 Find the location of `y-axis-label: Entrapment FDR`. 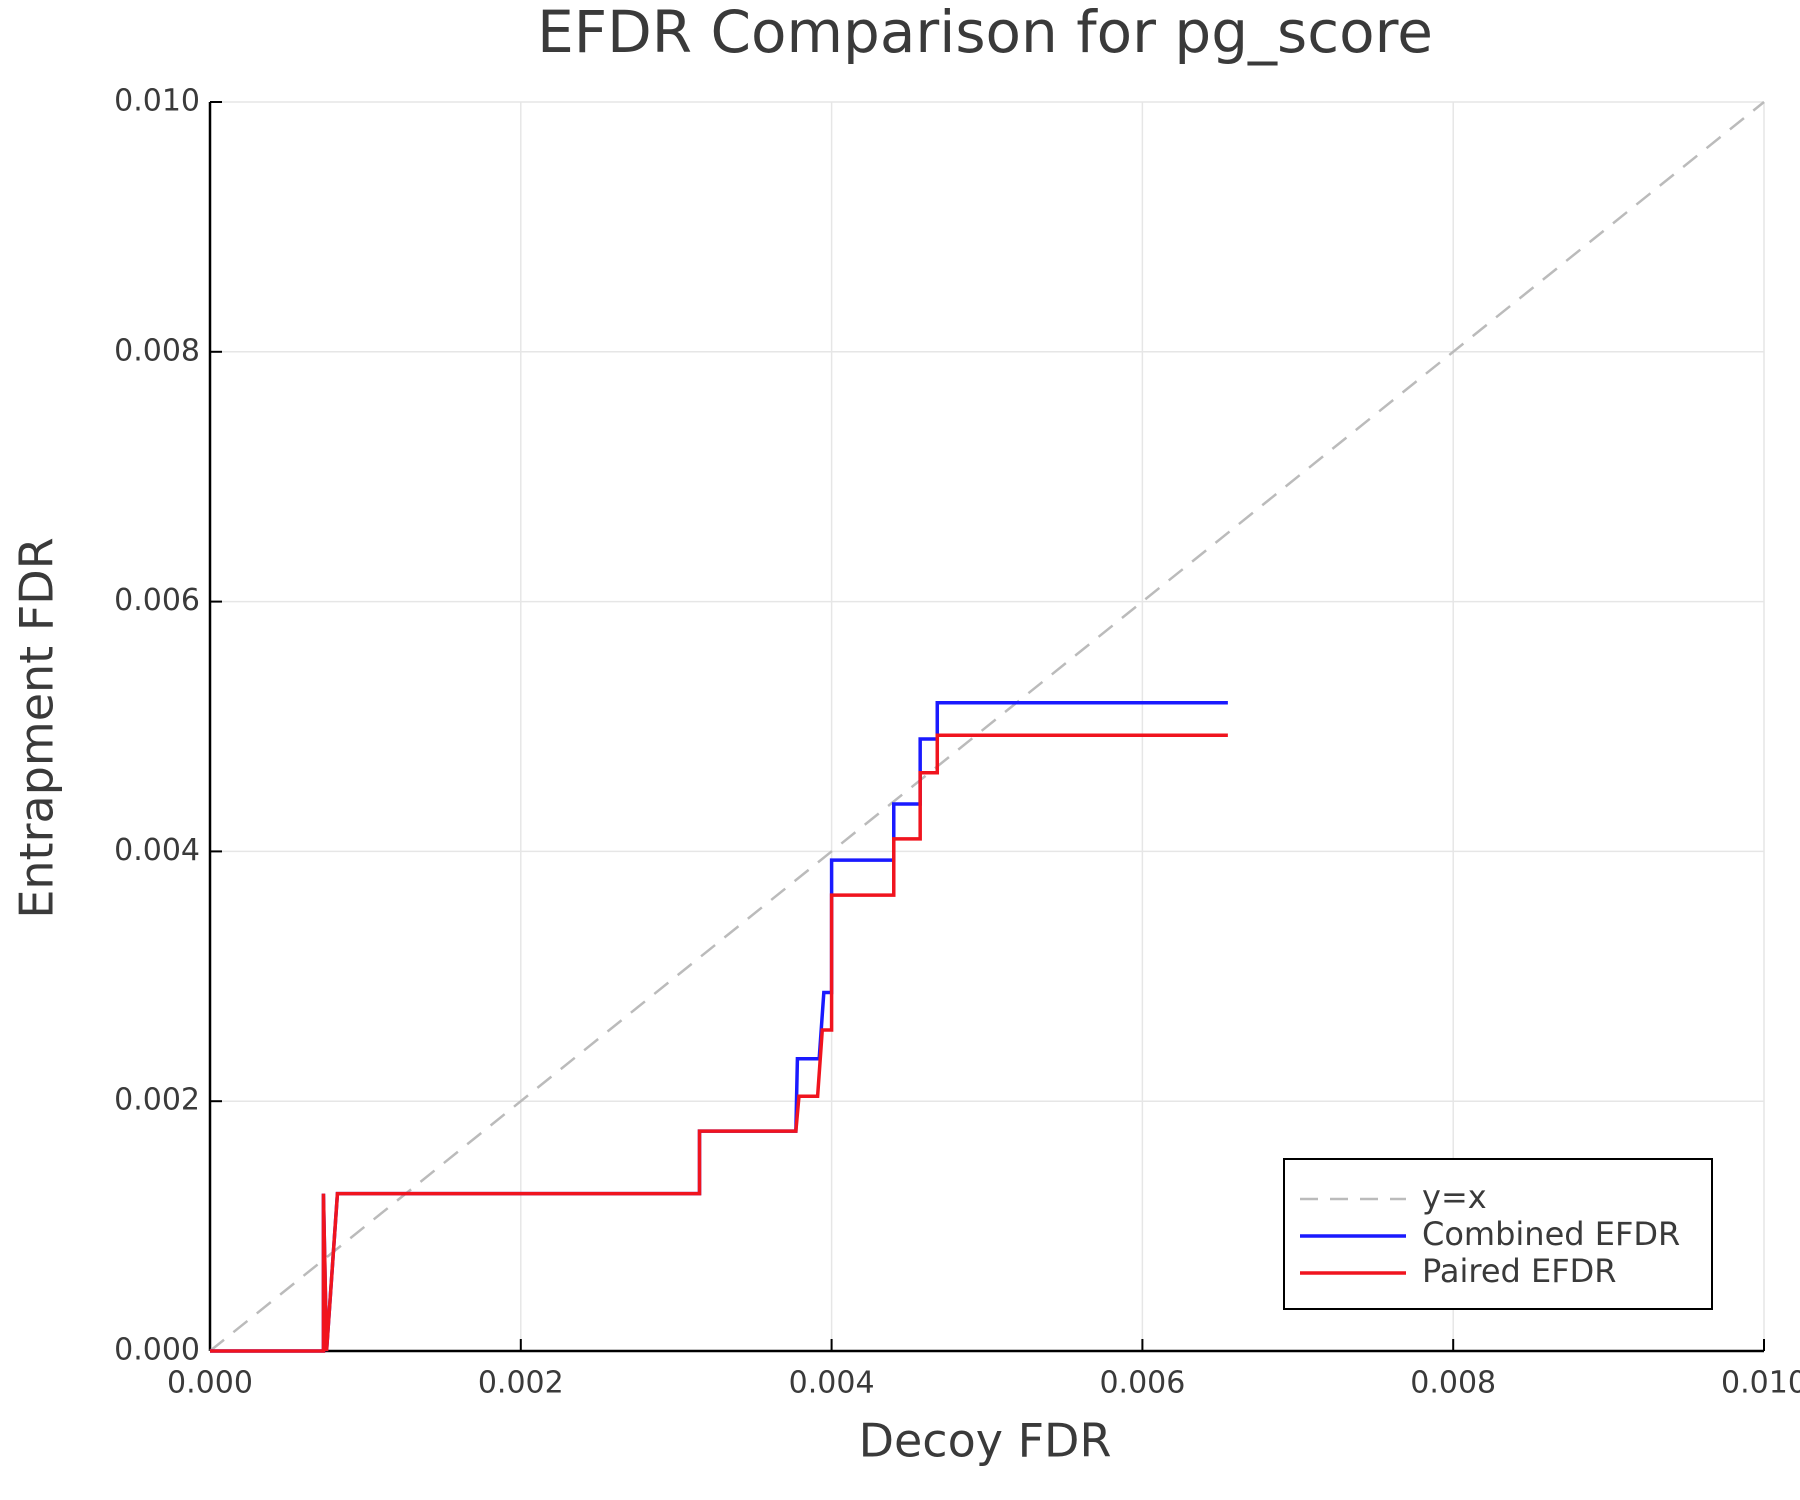

y-axis-label: Entrapment FDR is located at coordinates (37, 727).